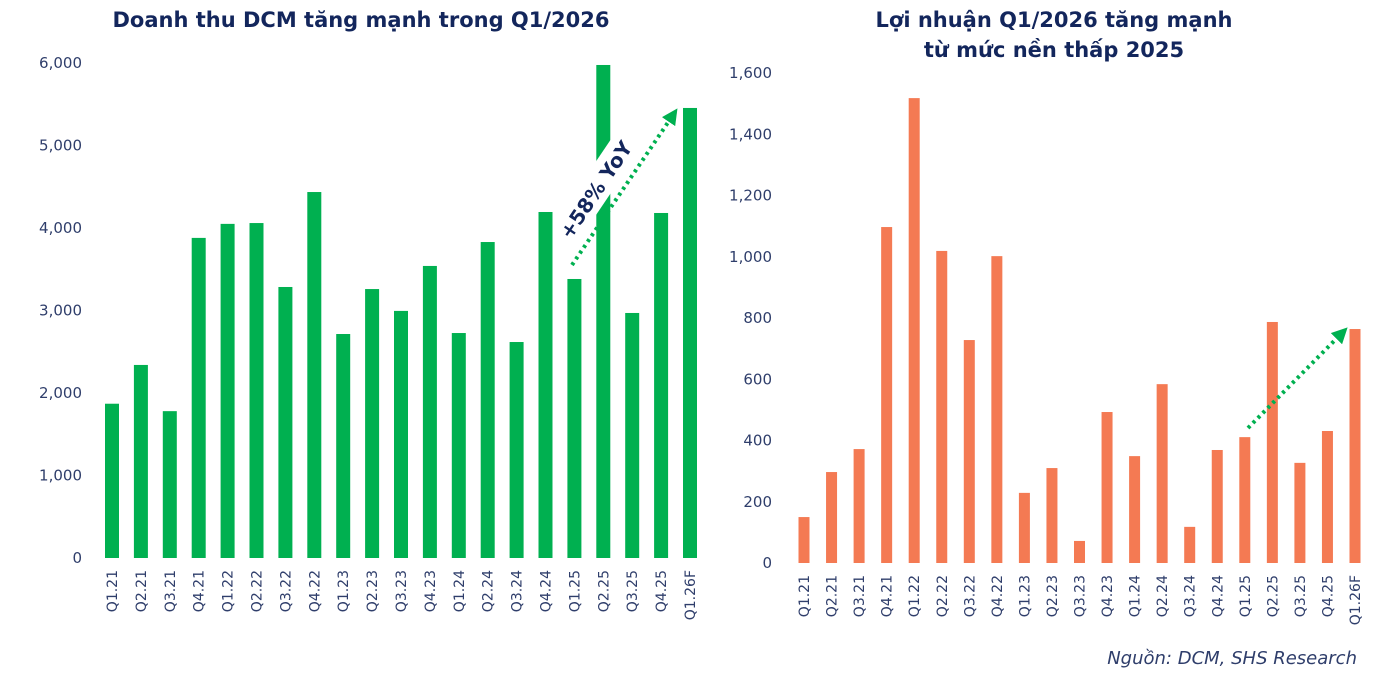 This screenshot has width=1383, height=680. I want to click on y-tick-label: 1,600, so click(750, 73).